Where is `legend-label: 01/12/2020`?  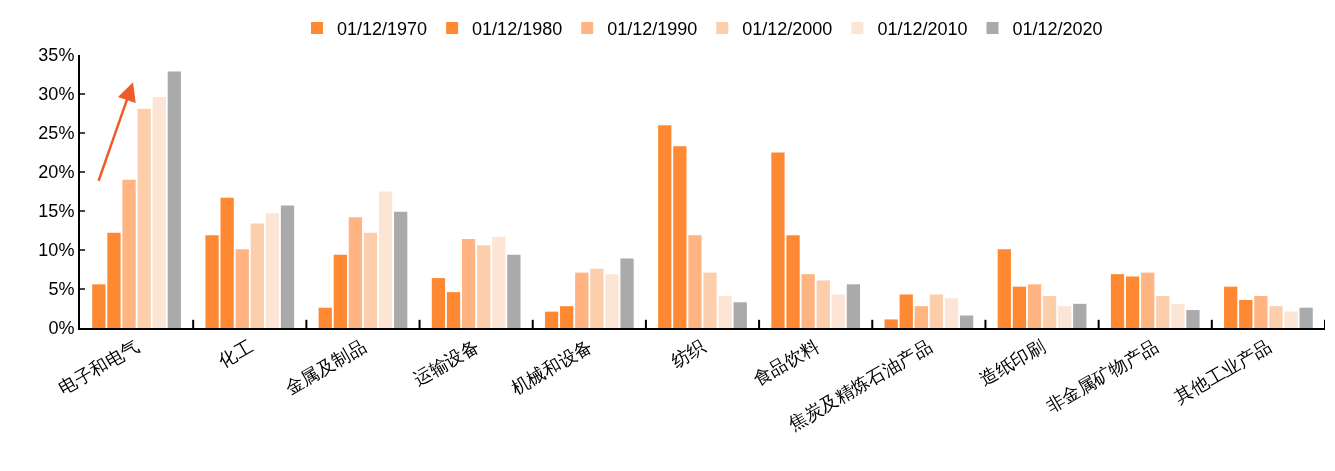
legend-label: 01/12/2020 is located at coordinates (1057, 29).